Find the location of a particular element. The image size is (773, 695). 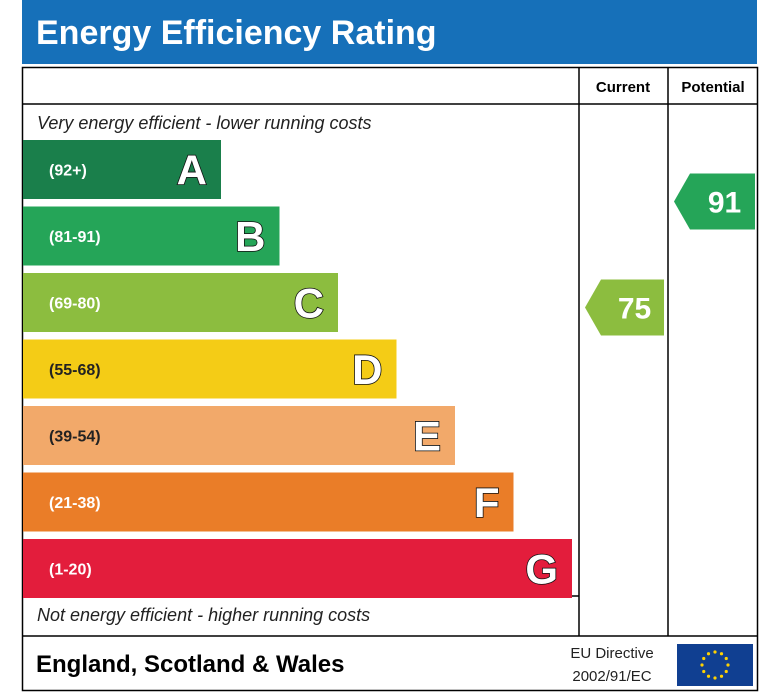

eu-directive-number: 2002/91/EC is located at coordinates (611, 676).